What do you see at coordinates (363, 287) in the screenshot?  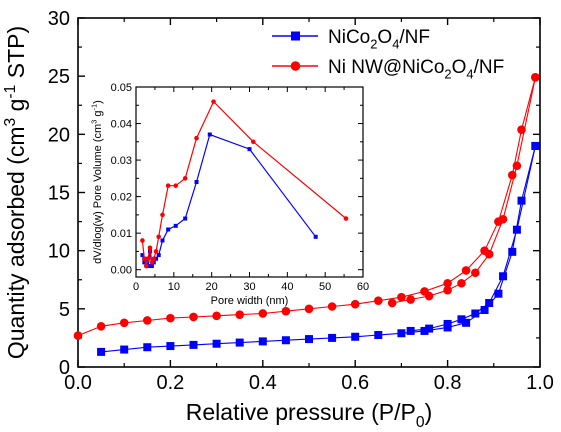 I see `inset-x-tick-label: 60` at bounding box center [363, 287].